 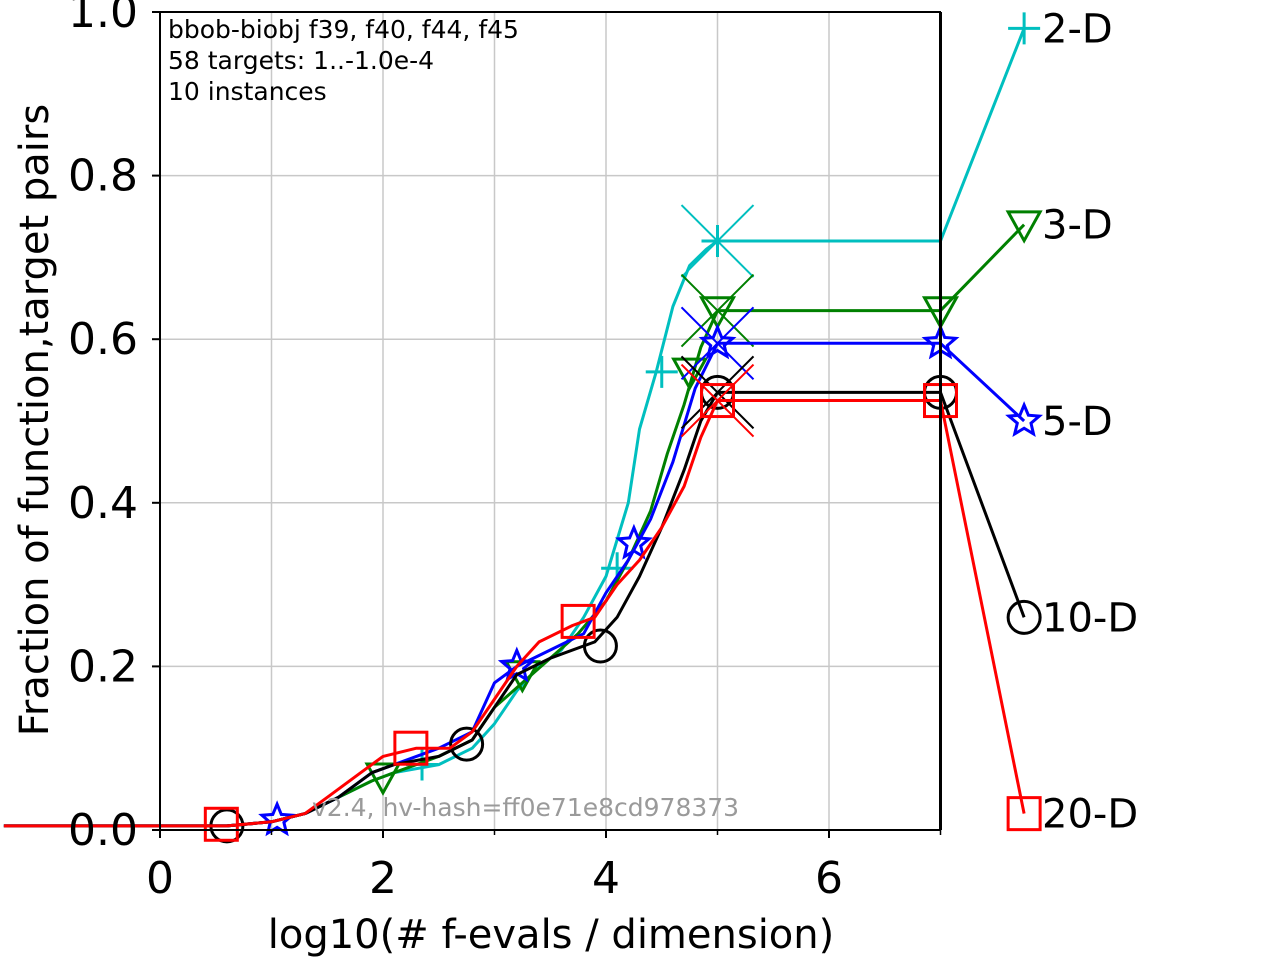 I want to click on y-axis-title: Fraction of function,target pairs, so click(x=35, y=420).